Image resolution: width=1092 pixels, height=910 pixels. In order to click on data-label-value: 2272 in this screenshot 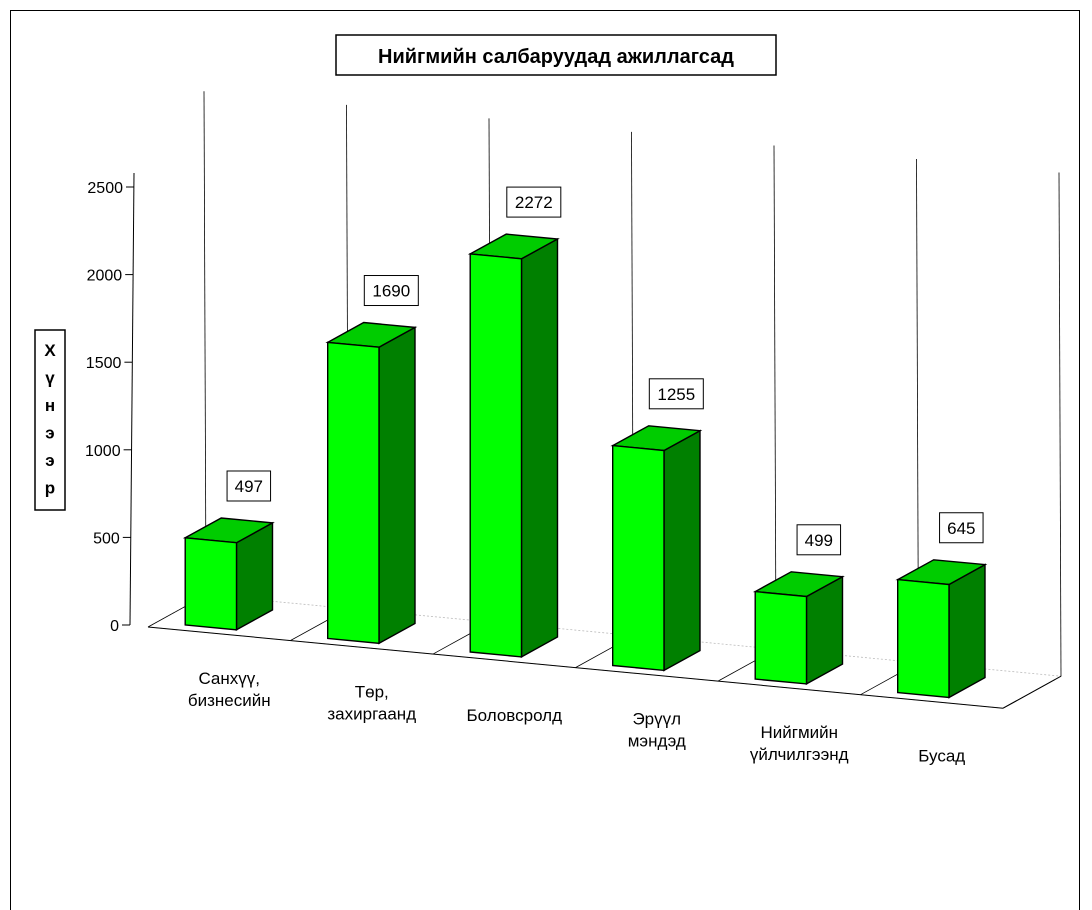, I will do `click(534, 202)`.